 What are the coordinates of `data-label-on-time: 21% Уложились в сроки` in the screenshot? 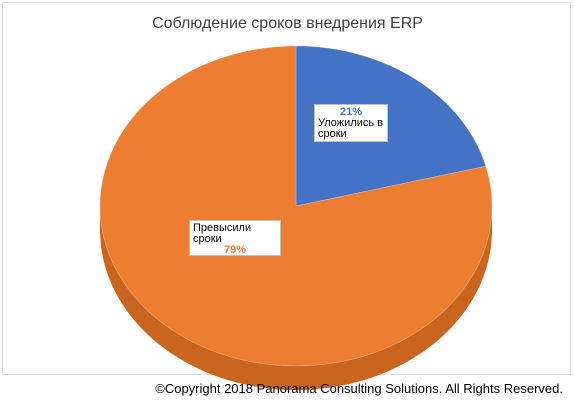 It's located at (351, 123).